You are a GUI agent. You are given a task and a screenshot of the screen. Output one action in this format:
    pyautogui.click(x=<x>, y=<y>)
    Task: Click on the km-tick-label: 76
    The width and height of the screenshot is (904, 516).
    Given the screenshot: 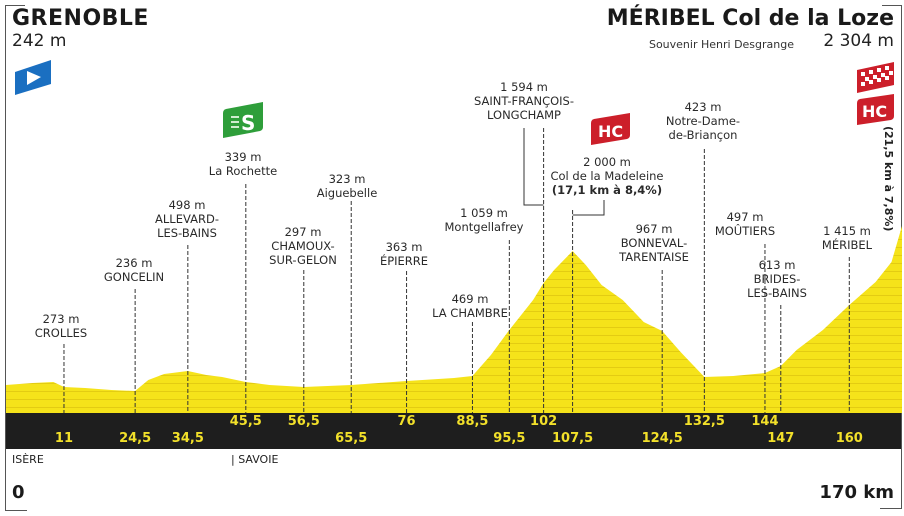 What is the action you would take?
    pyautogui.click(x=406, y=421)
    